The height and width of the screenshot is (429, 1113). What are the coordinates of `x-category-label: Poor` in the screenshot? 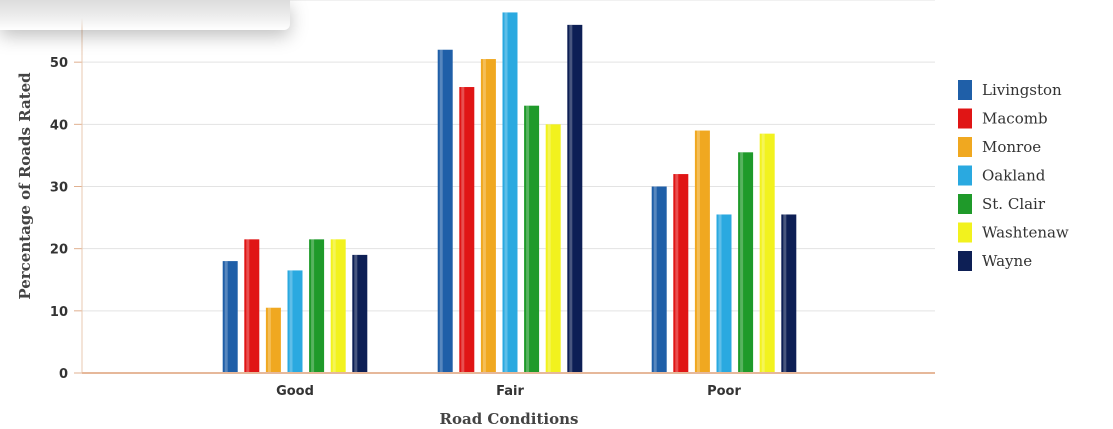 It's located at (724, 391).